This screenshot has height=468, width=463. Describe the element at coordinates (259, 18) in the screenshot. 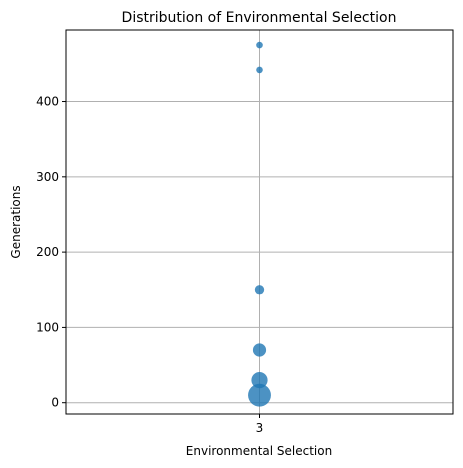

I see `chart-title: Distribution of Environmental Selection` at that location.